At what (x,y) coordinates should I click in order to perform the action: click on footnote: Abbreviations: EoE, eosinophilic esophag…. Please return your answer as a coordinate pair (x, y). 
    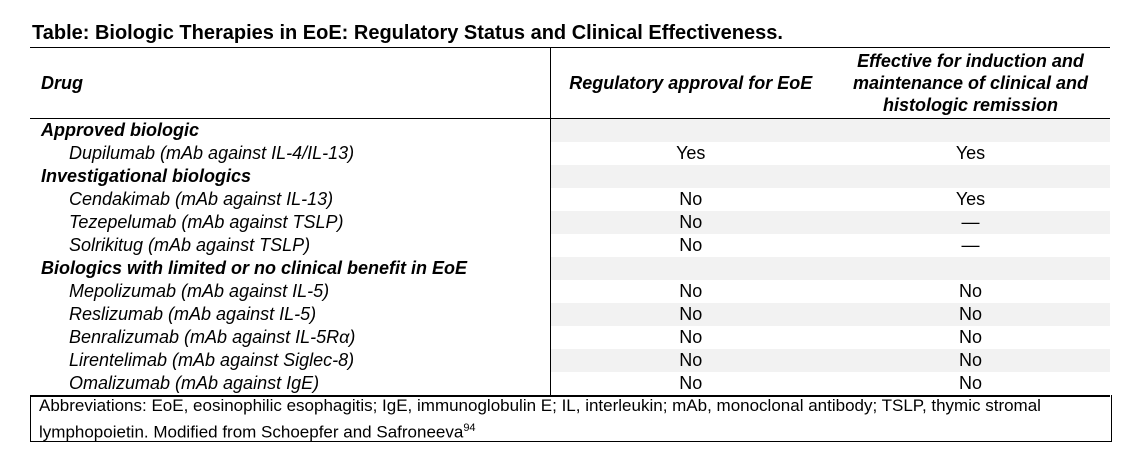
    Looking at the image, I should click on (571, 418).